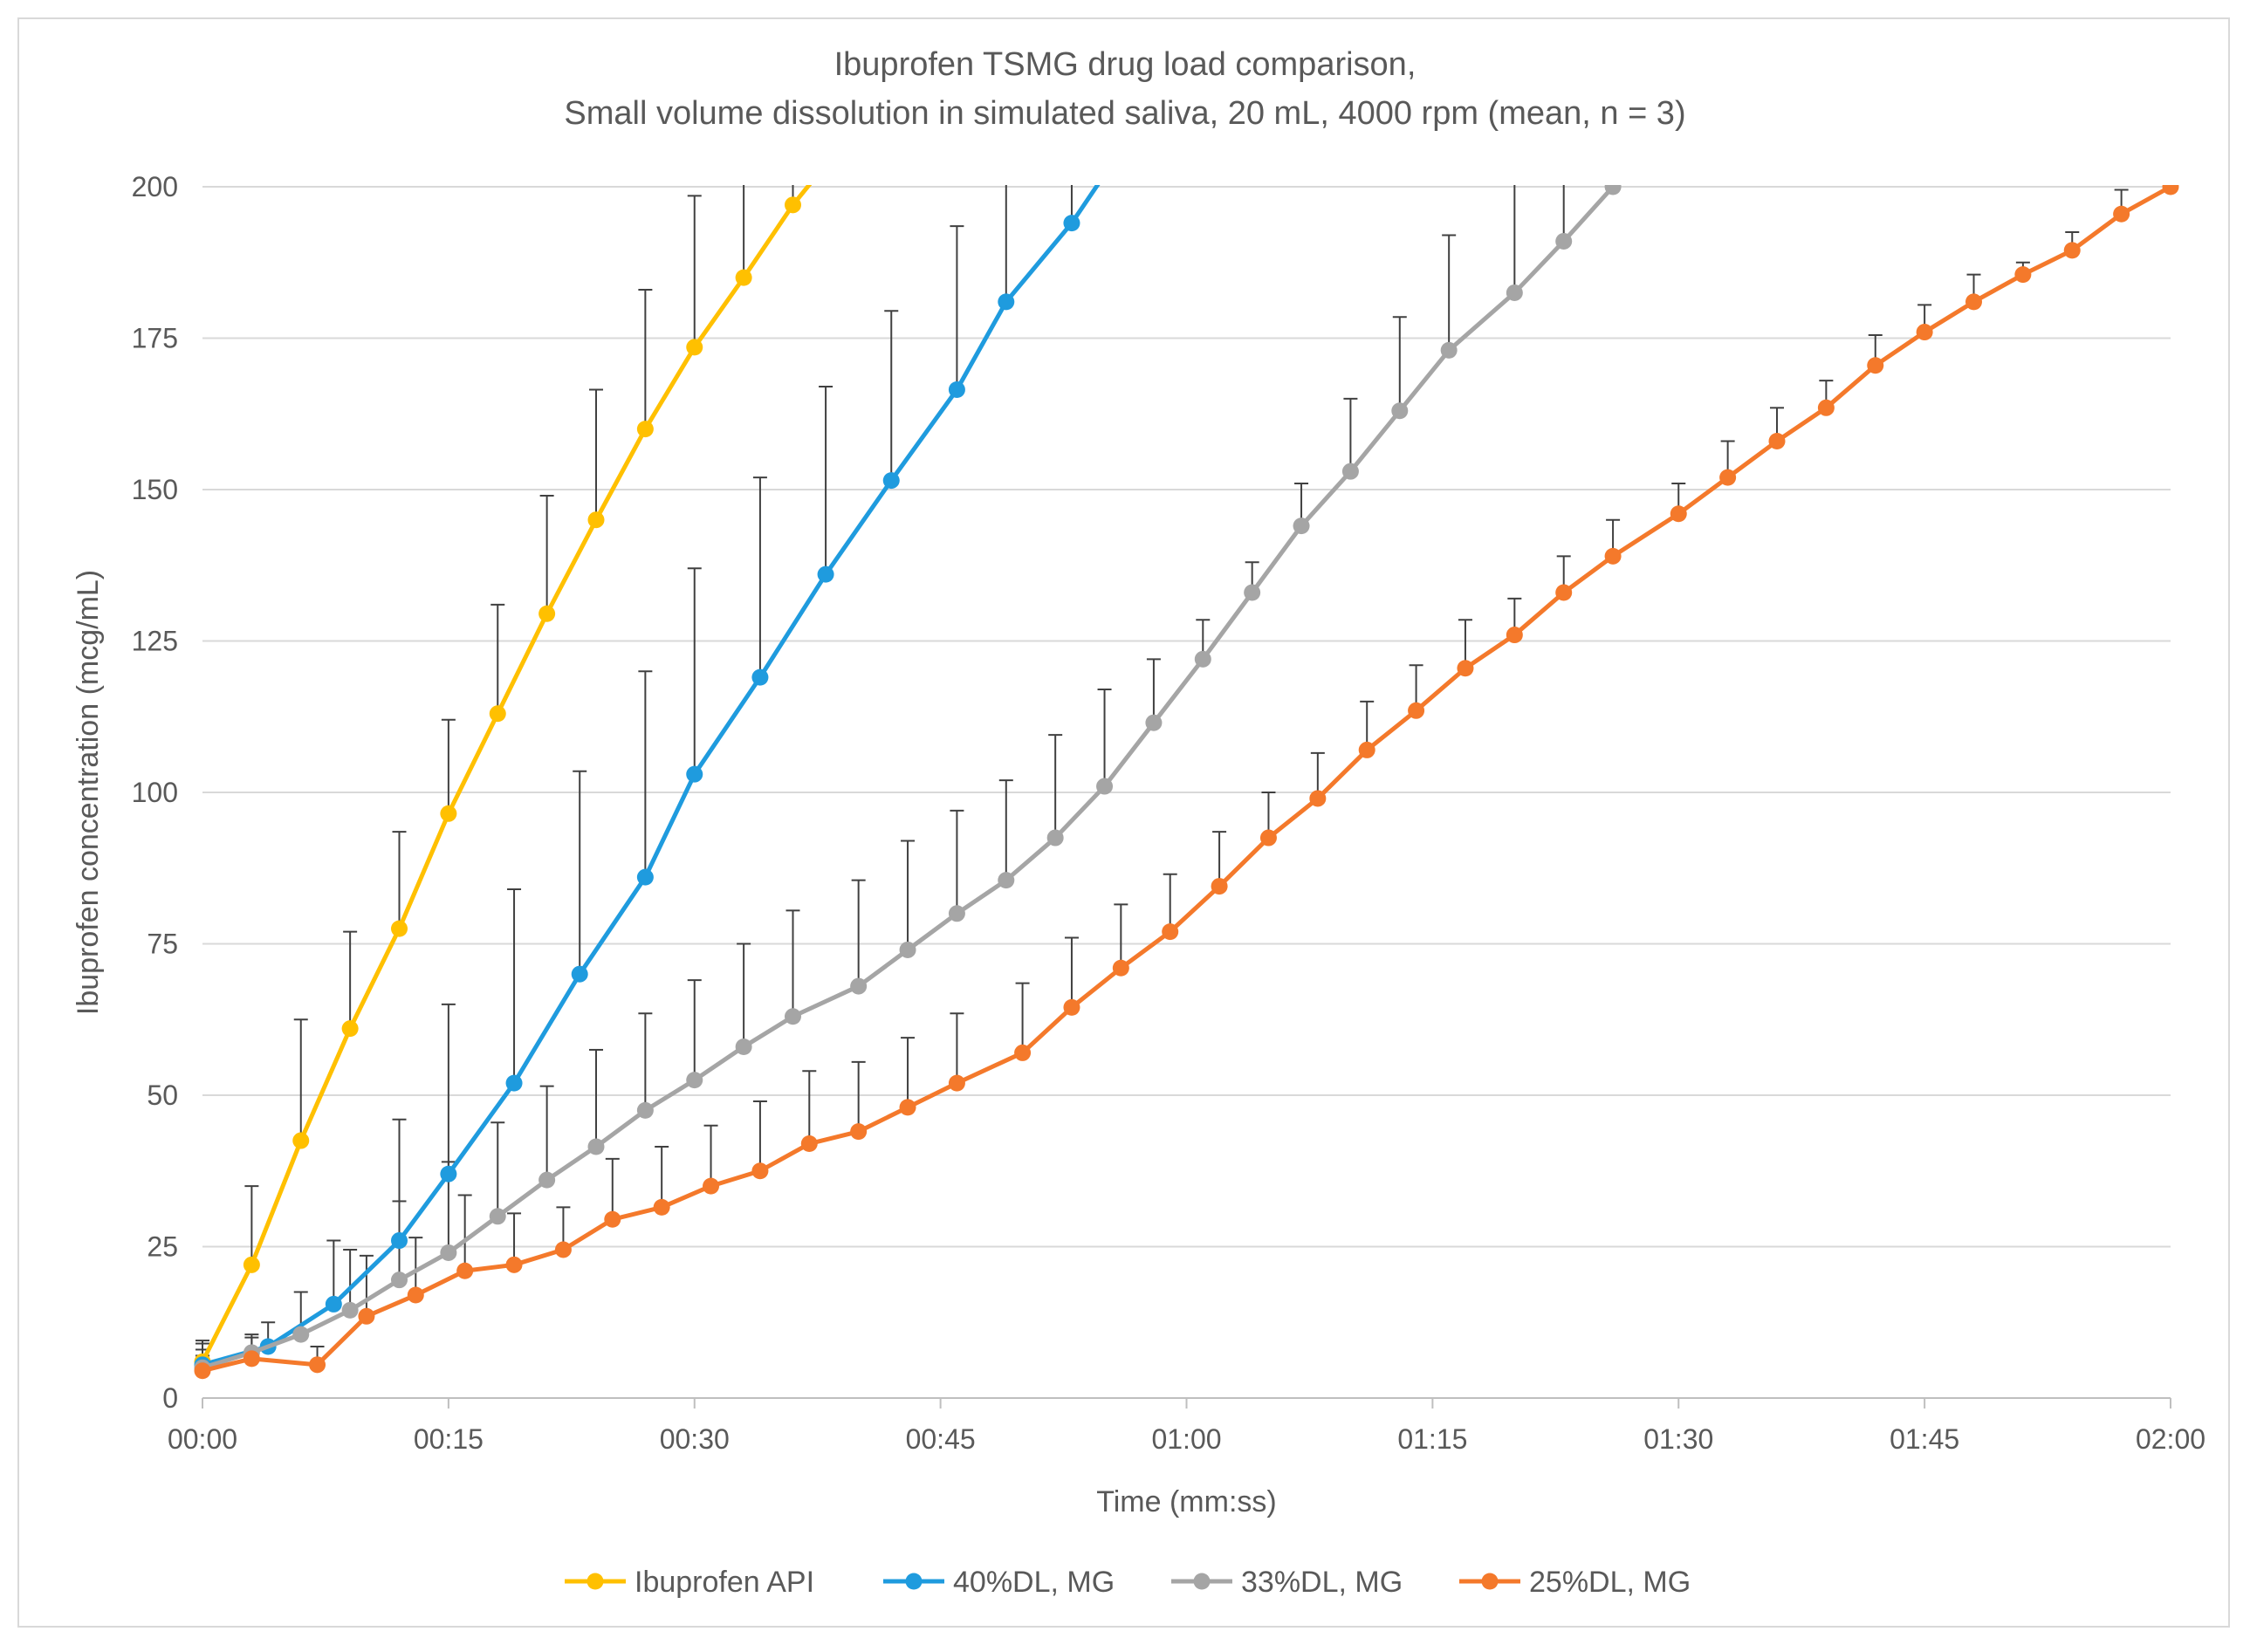 The height and width of the screenshot is (1652, 2250). What do you see at coordinates (162, 1247) in the screenshot?
I see `y-tick-label: 25` at bounding box center [162, 1247].